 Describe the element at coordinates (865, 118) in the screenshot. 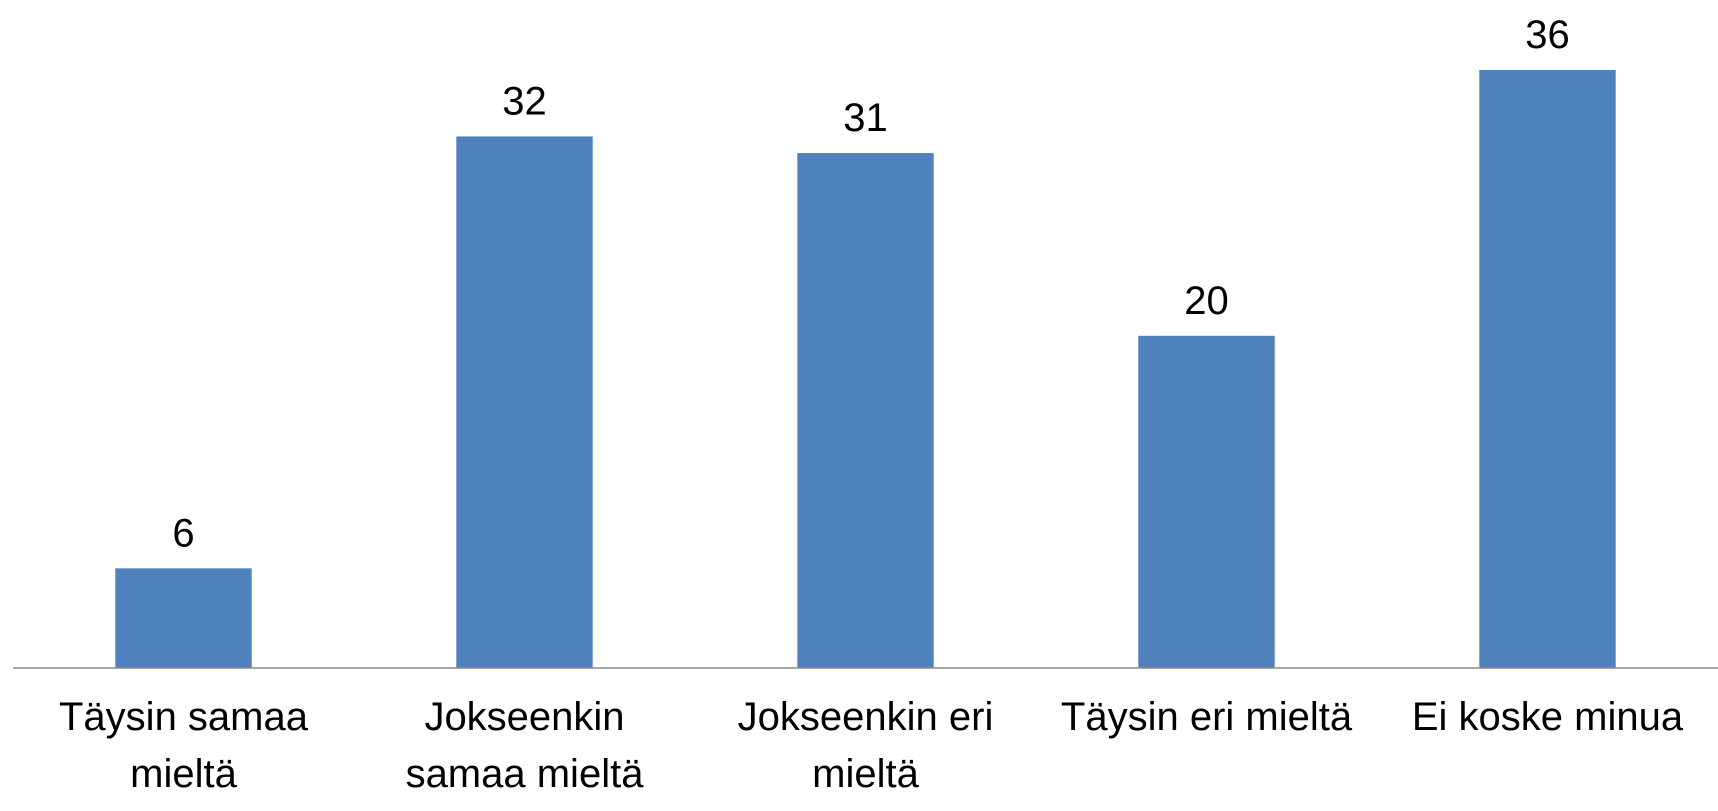

I see `data-label: 31` at that location.